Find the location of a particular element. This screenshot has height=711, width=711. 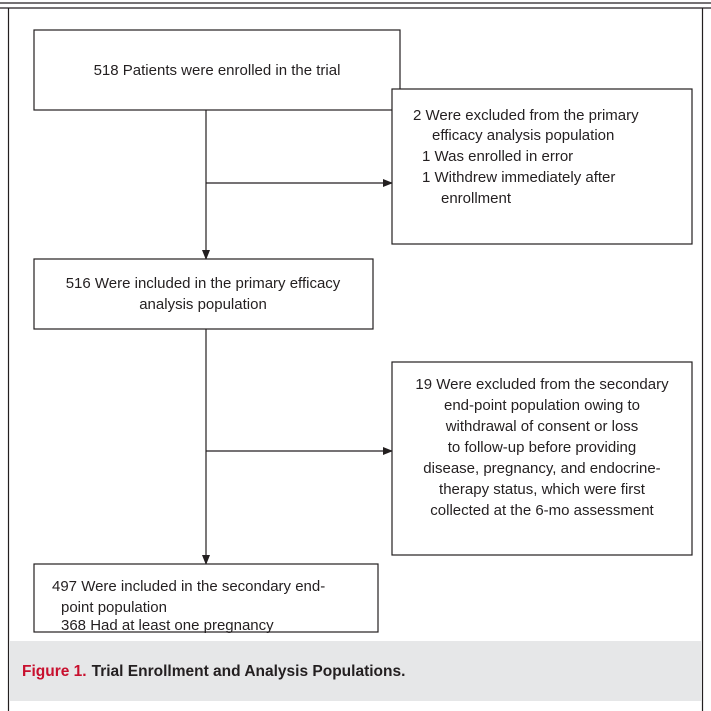

node-text: 497 Were included in the secondary end- is located at coordinates (188, 586).